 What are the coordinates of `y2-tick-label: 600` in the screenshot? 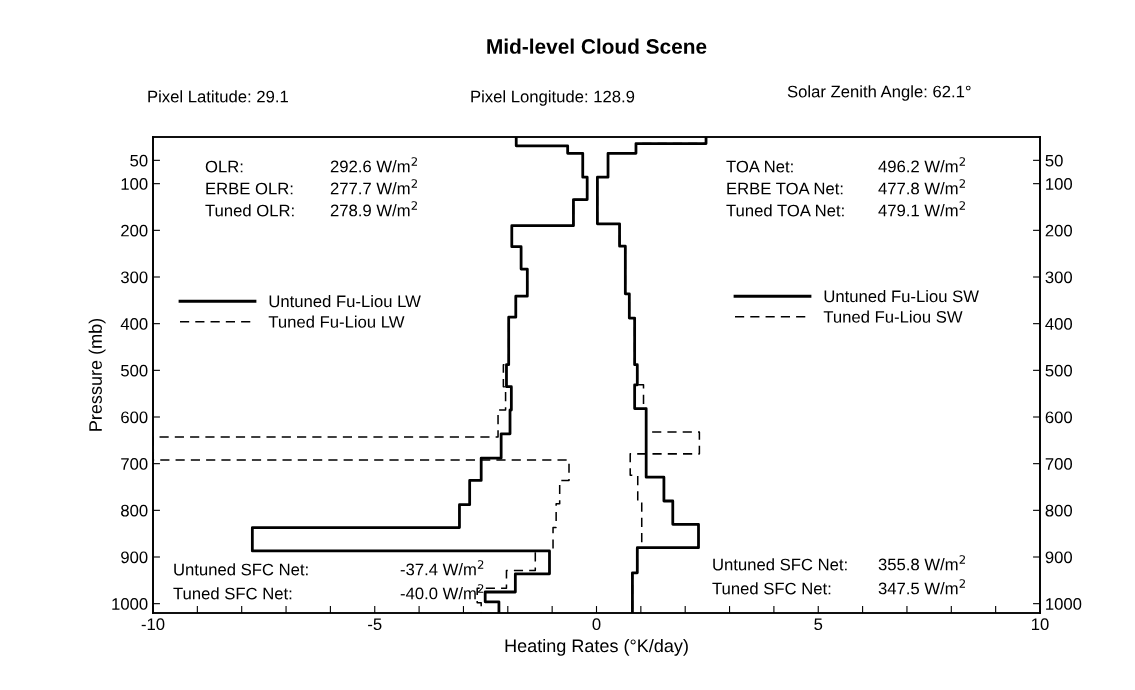 It's located at (1059, 417).